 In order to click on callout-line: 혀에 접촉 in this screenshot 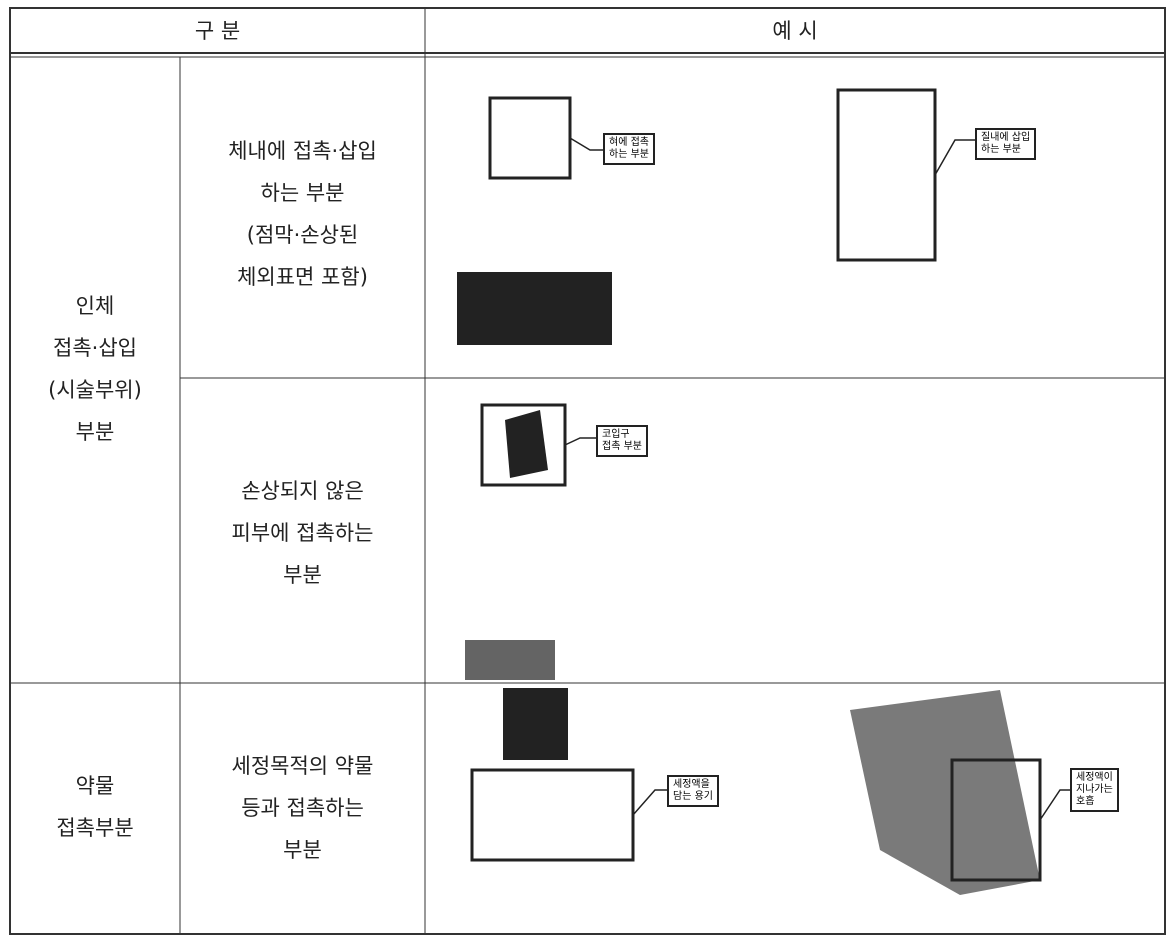, I will do `click(629, 142)`.